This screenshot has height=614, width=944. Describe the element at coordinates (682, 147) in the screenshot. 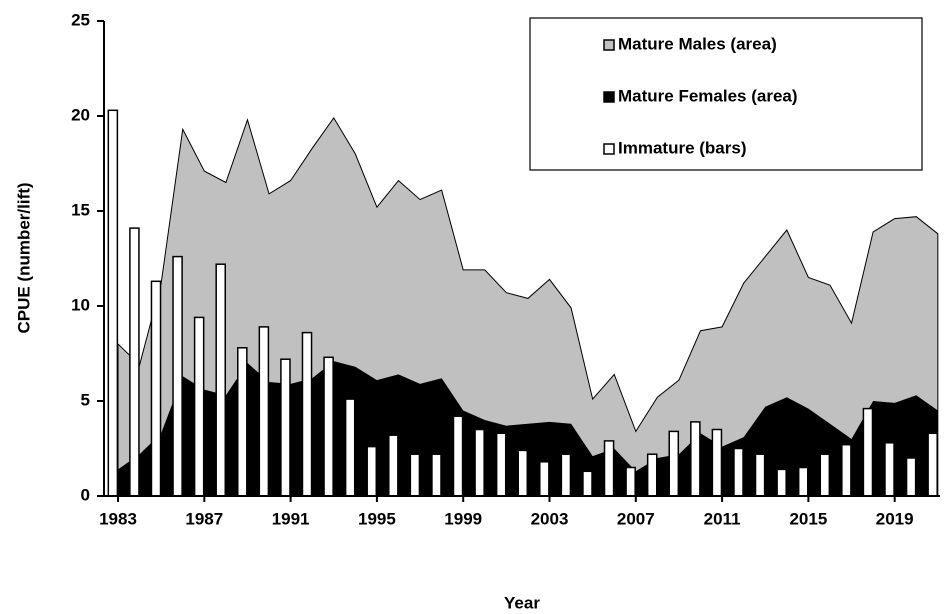

I see `legend-label: Immature (bars)` at that location.